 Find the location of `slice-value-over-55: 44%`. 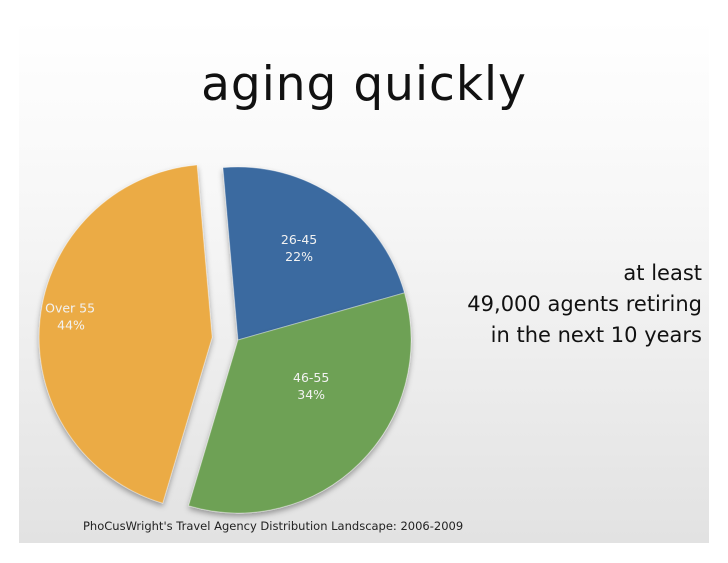

slice-value-over-55: 44% is located at coordinates (71, 324).